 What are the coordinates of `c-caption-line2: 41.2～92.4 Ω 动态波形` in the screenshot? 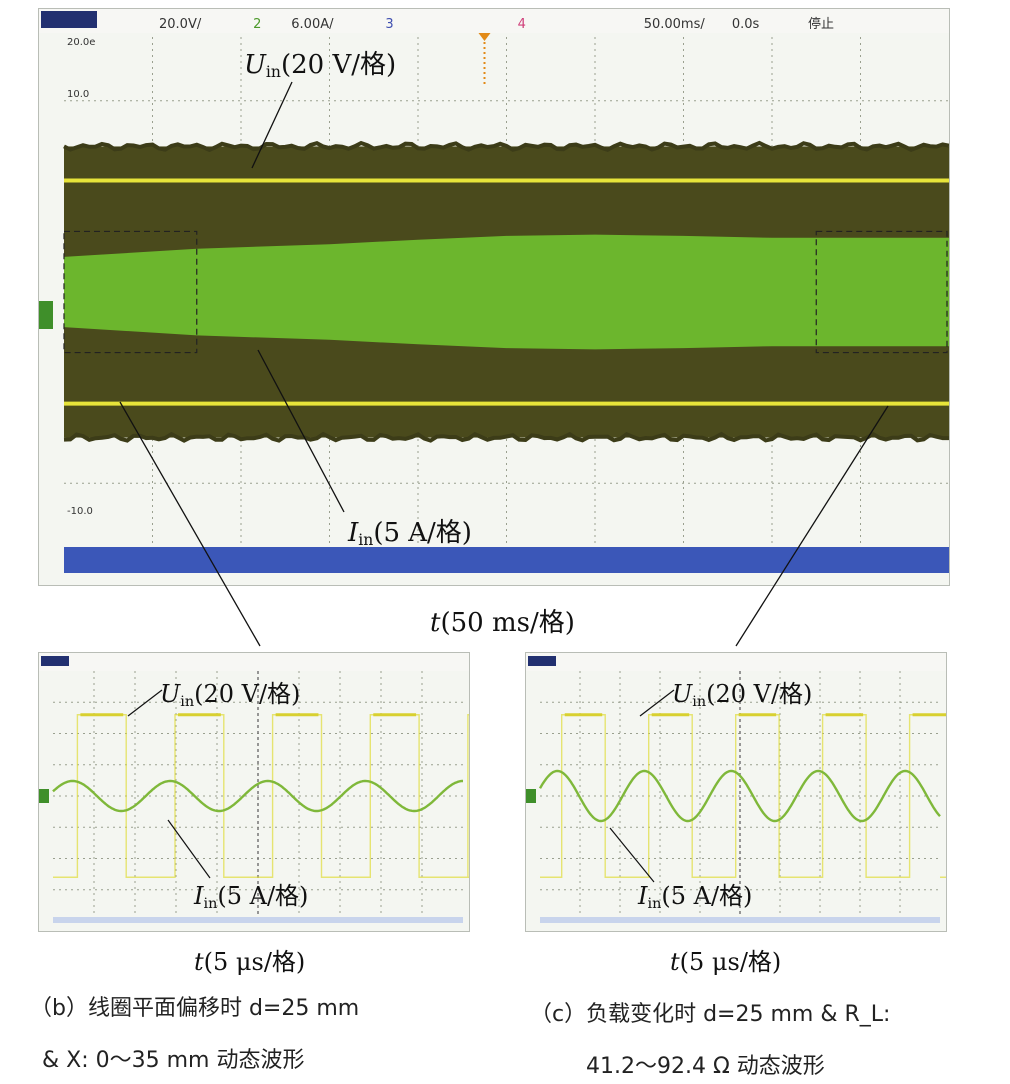 It's located at (705, 1066).